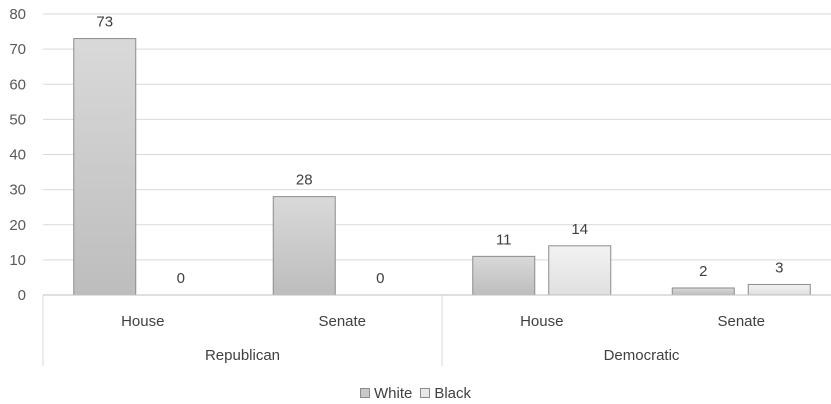  What do you see at coordinates (304, 180) in the screenshot?
I see `data-label-white: 28` at bounding box center [304, 180].